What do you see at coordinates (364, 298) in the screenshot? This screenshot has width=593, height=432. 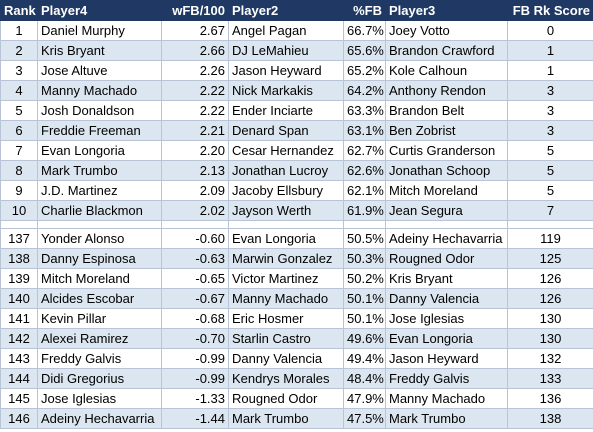 I see `cell-pct-fb: 50.1%` at bounding box center [364, 298].